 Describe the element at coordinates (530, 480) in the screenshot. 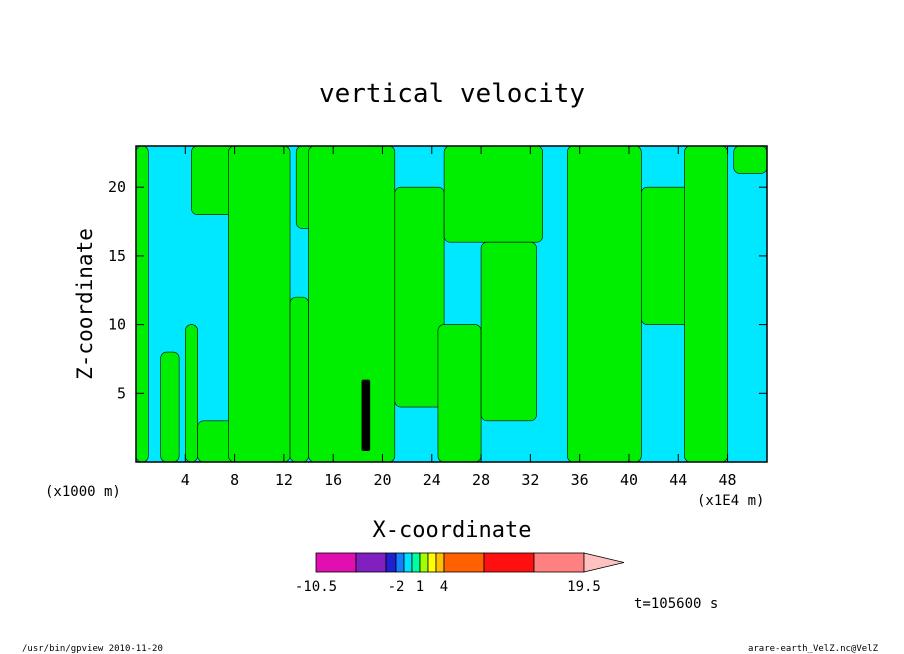

I see `x-tick-label: 32` at that location.